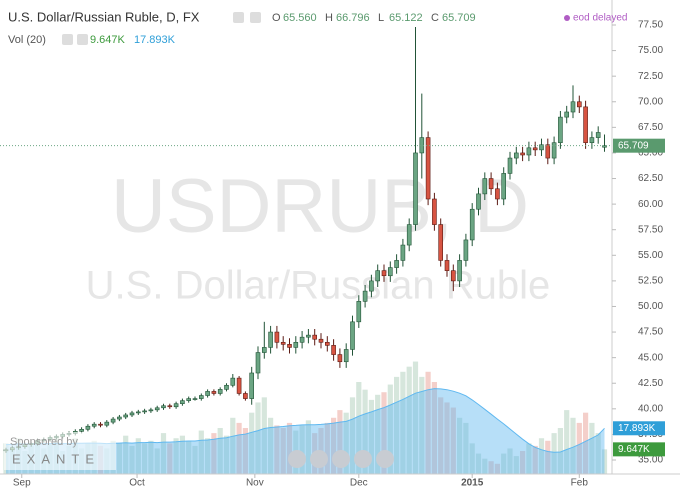 This screenshot has height=490, width=680. I want to click on volume-tag-label: 9.647K, so click(634, 449).